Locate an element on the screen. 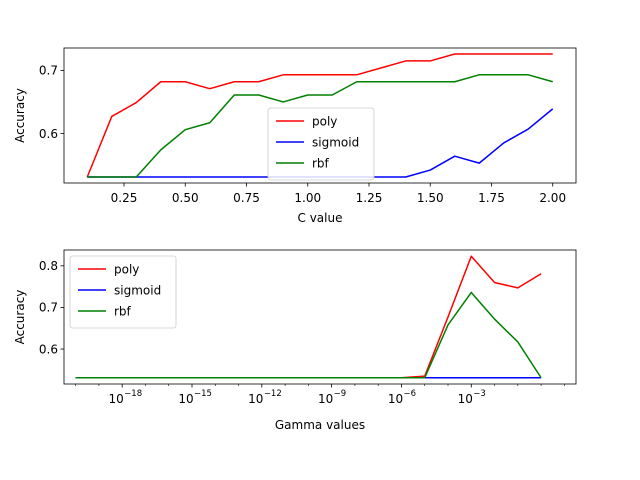 The height and width of the screenshot is (480, 640). x-tick-exponent: −3 is located at coordinates (479, 394).